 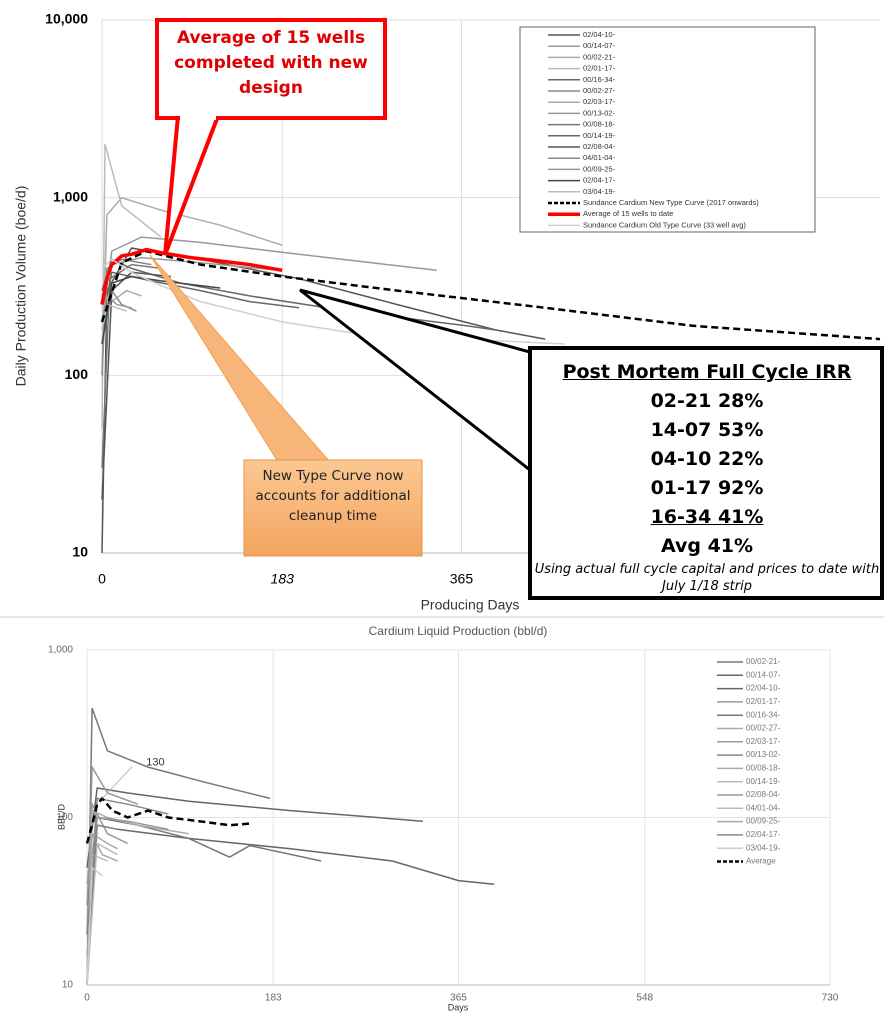 I want to click on x-axis-label: Producing Days, so click(x=470, y=605).